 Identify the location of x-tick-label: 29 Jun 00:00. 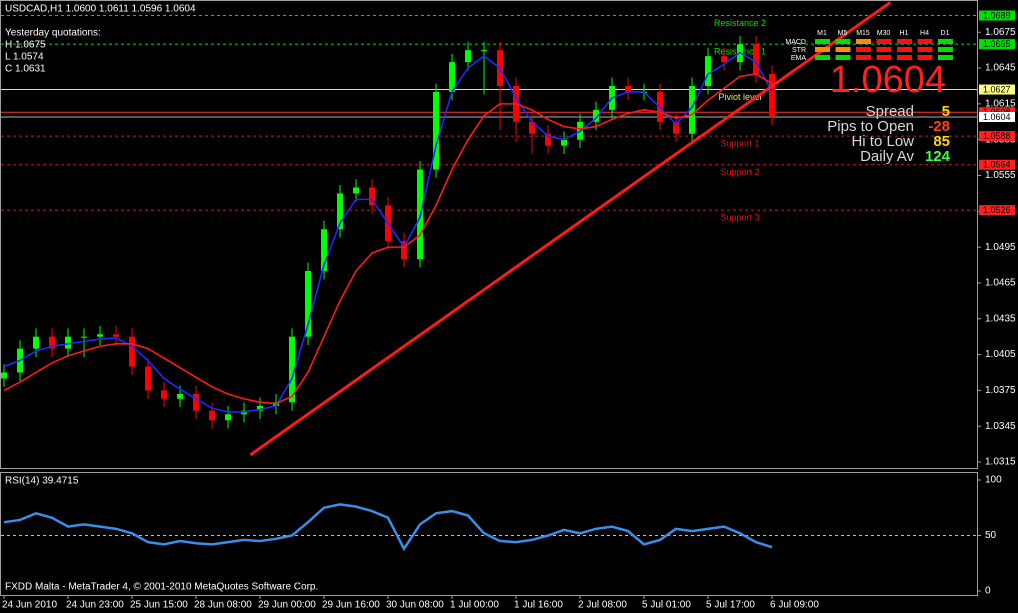
(287, 605).